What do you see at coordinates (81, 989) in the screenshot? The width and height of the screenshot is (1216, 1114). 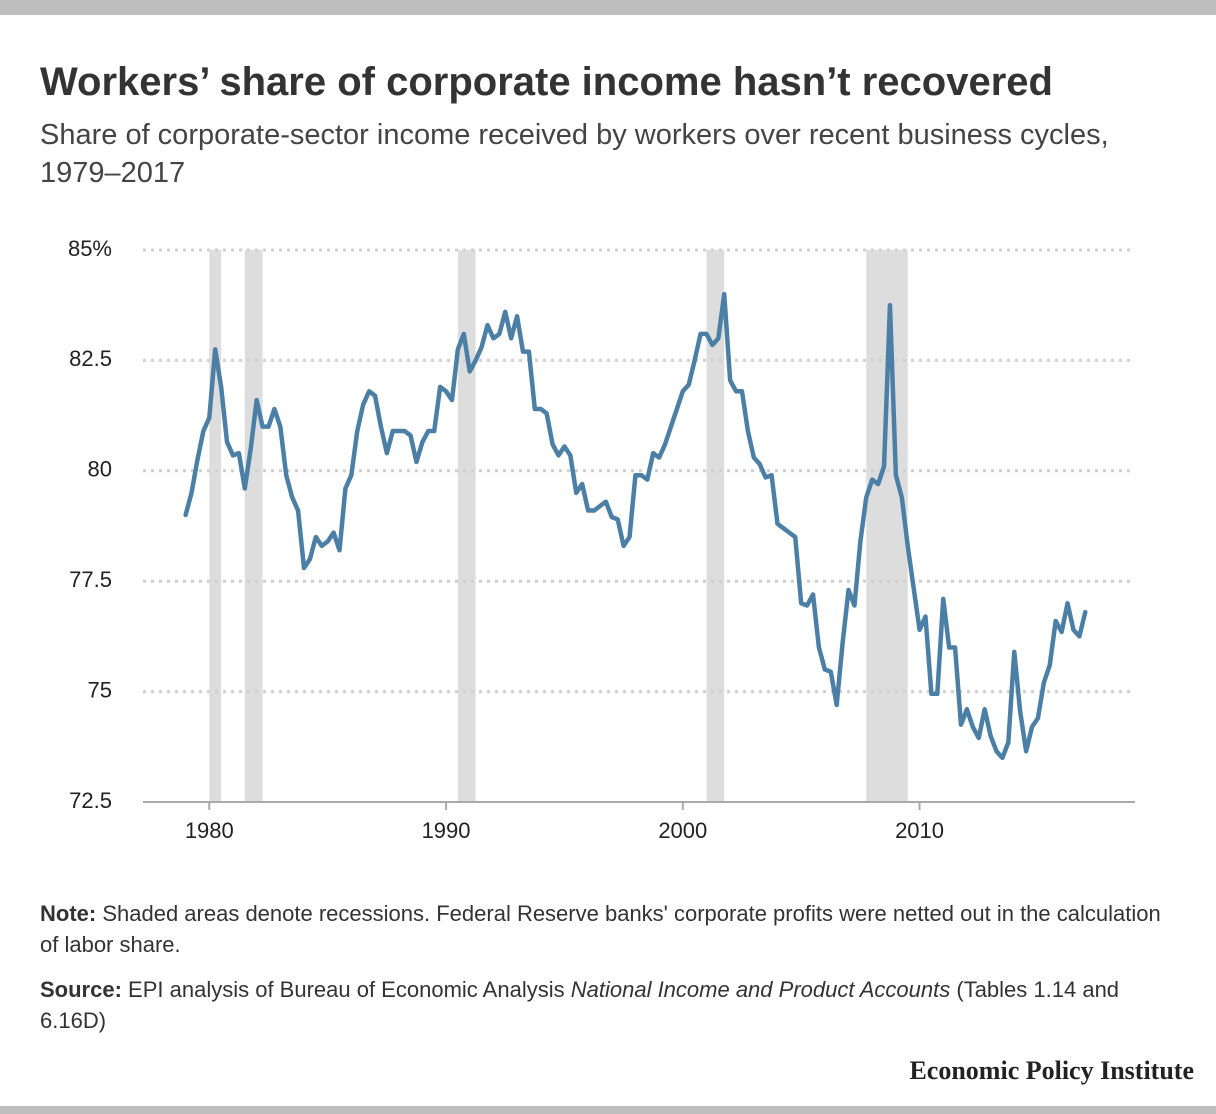 I see `source-label: Source:` at bounding box center [81, 989].